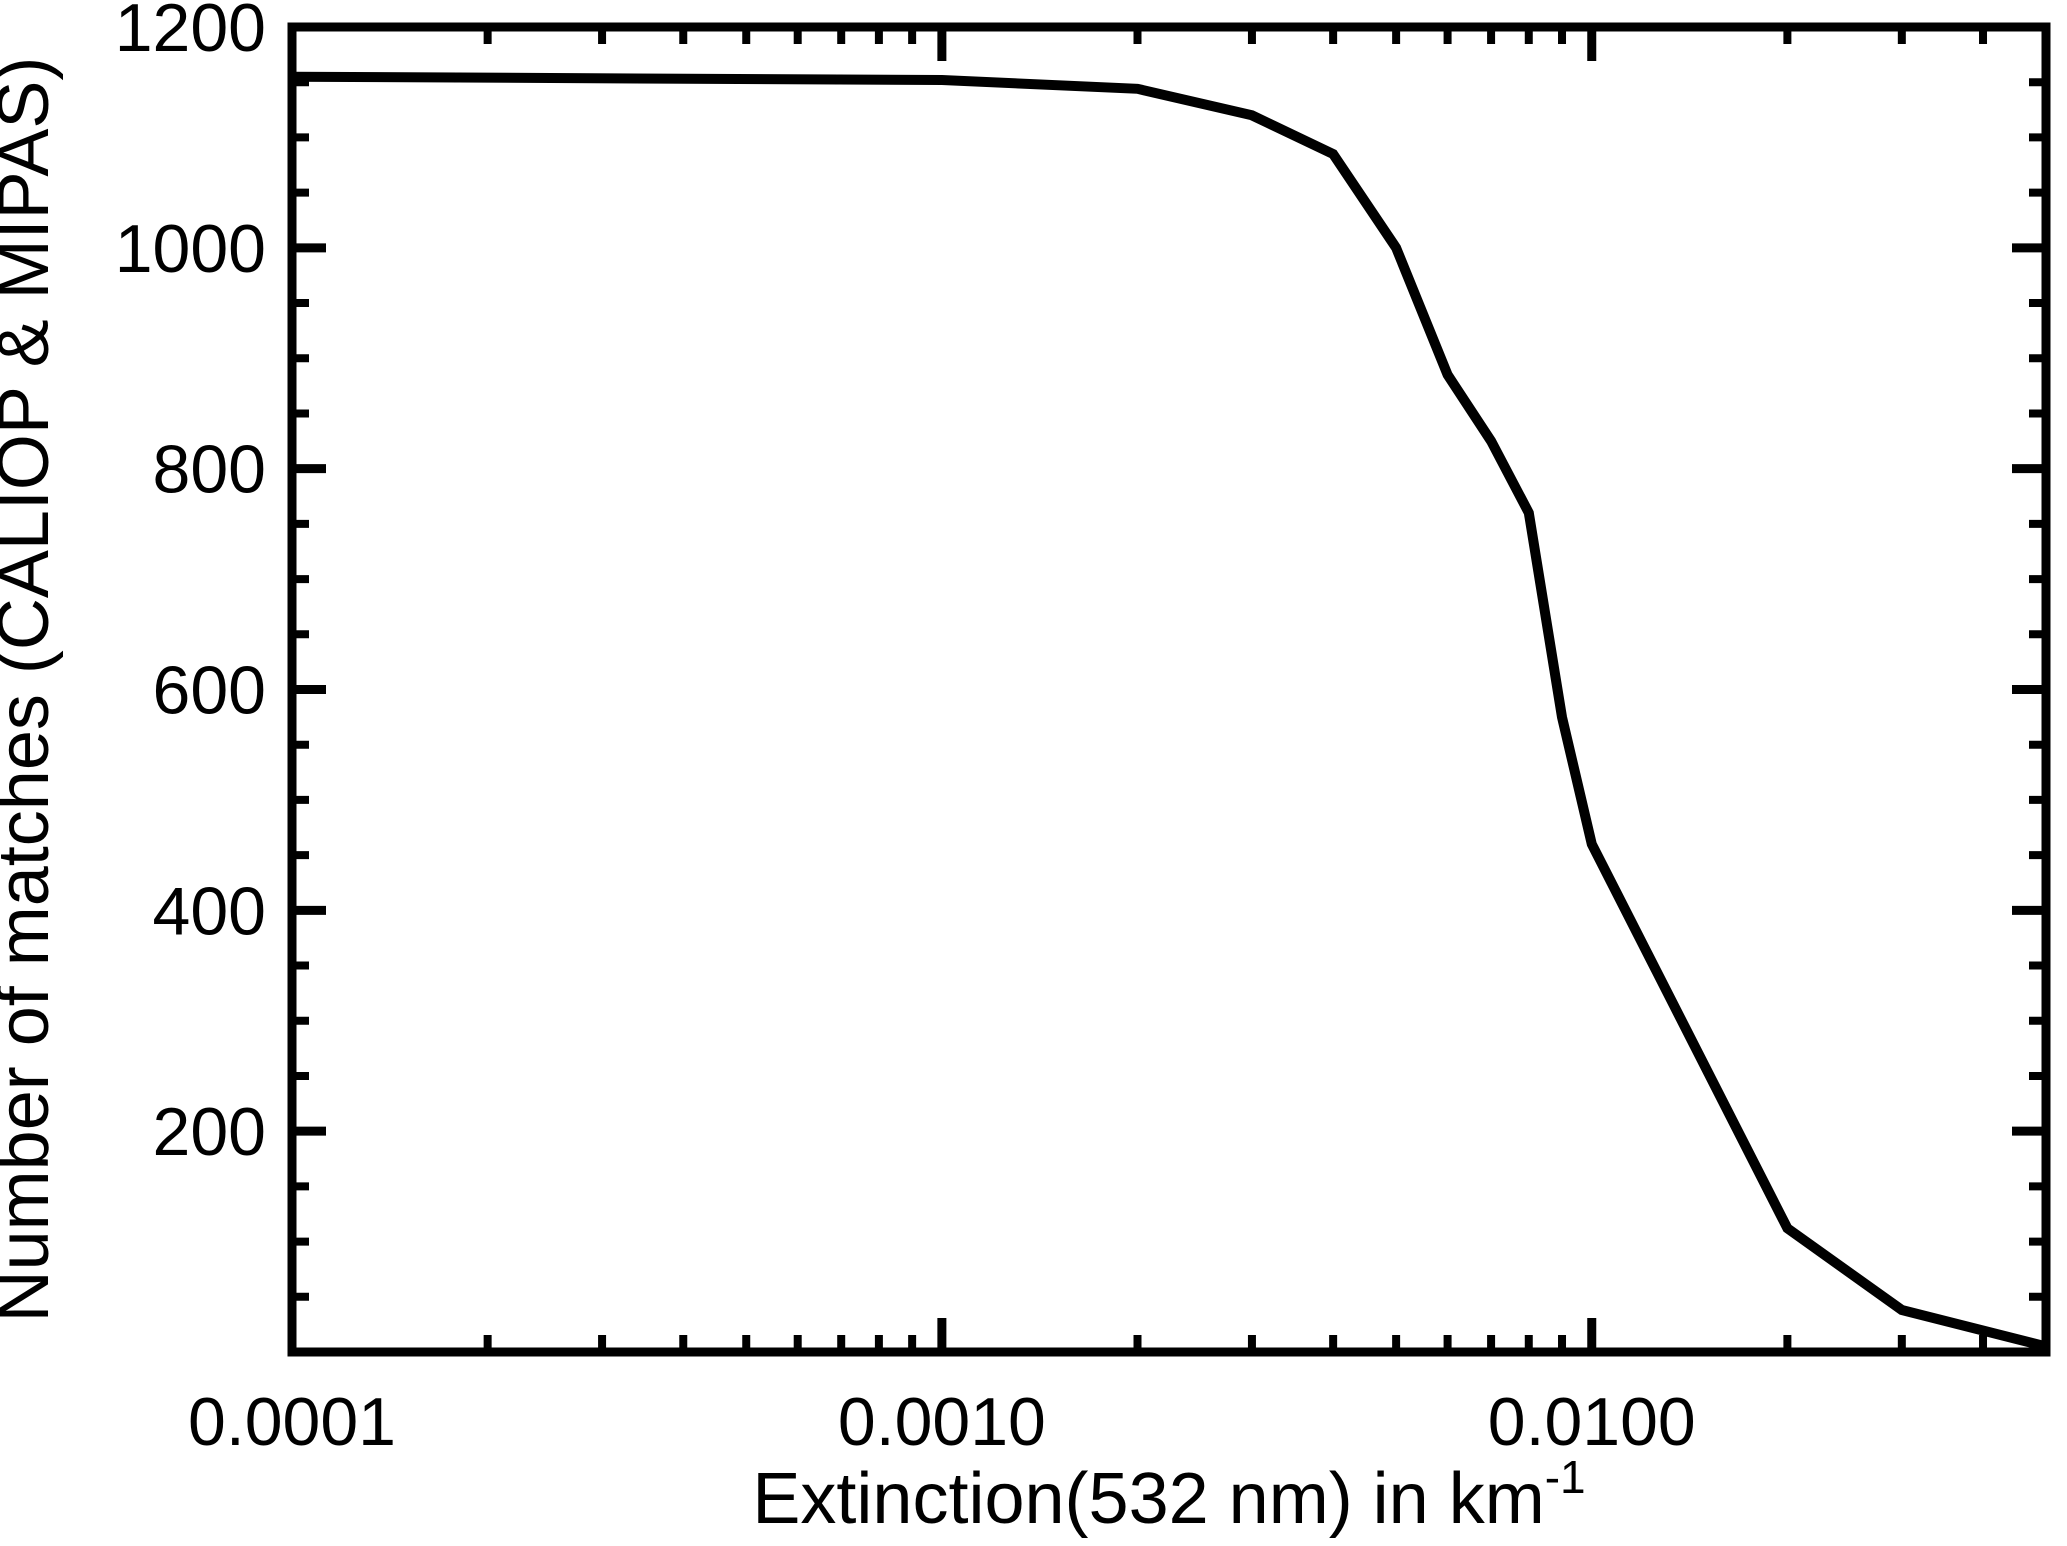 The height and width of the screenshot is (1546, 2067). What do you see at coordinates (190, 33) in the screenshot?
I see `y-tick-label: 1200` at bounding box center [190, 33].